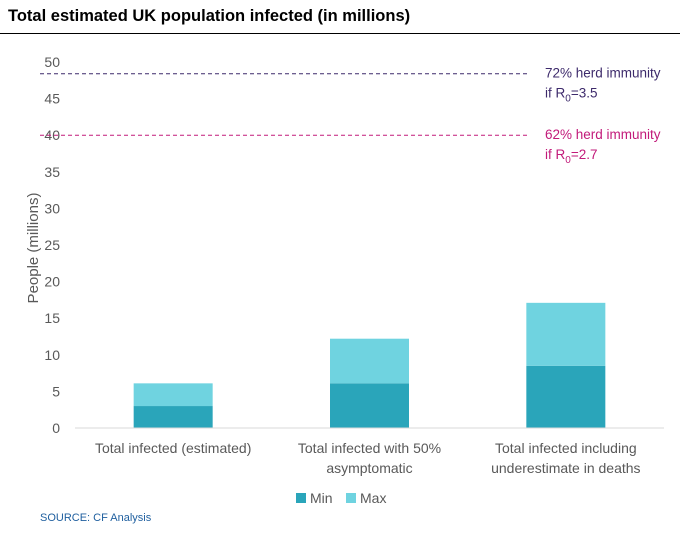 The width and height of the screenshot is (691, 538). I want to click on category-label: Total infected (estimated), so click(173, 448).